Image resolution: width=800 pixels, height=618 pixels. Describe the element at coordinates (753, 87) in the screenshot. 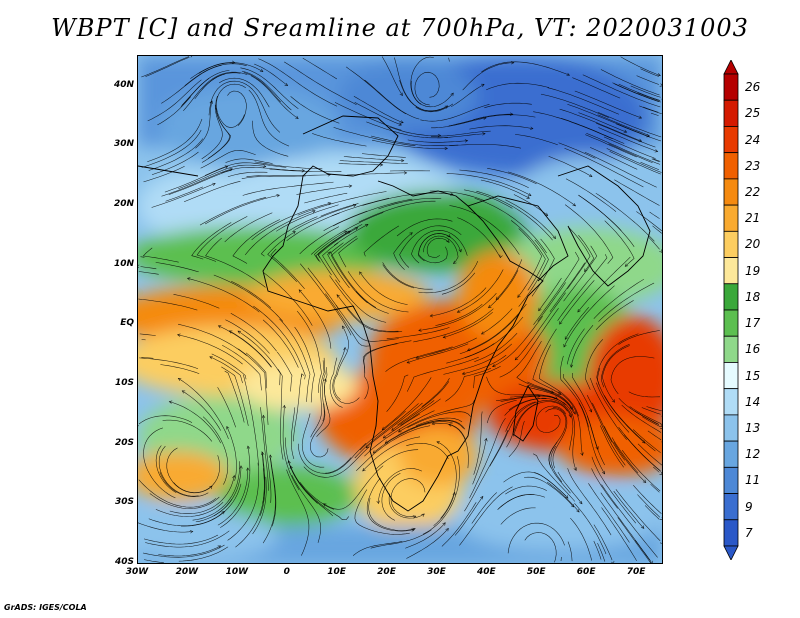

I see `colorbar-label: 26` at that location.